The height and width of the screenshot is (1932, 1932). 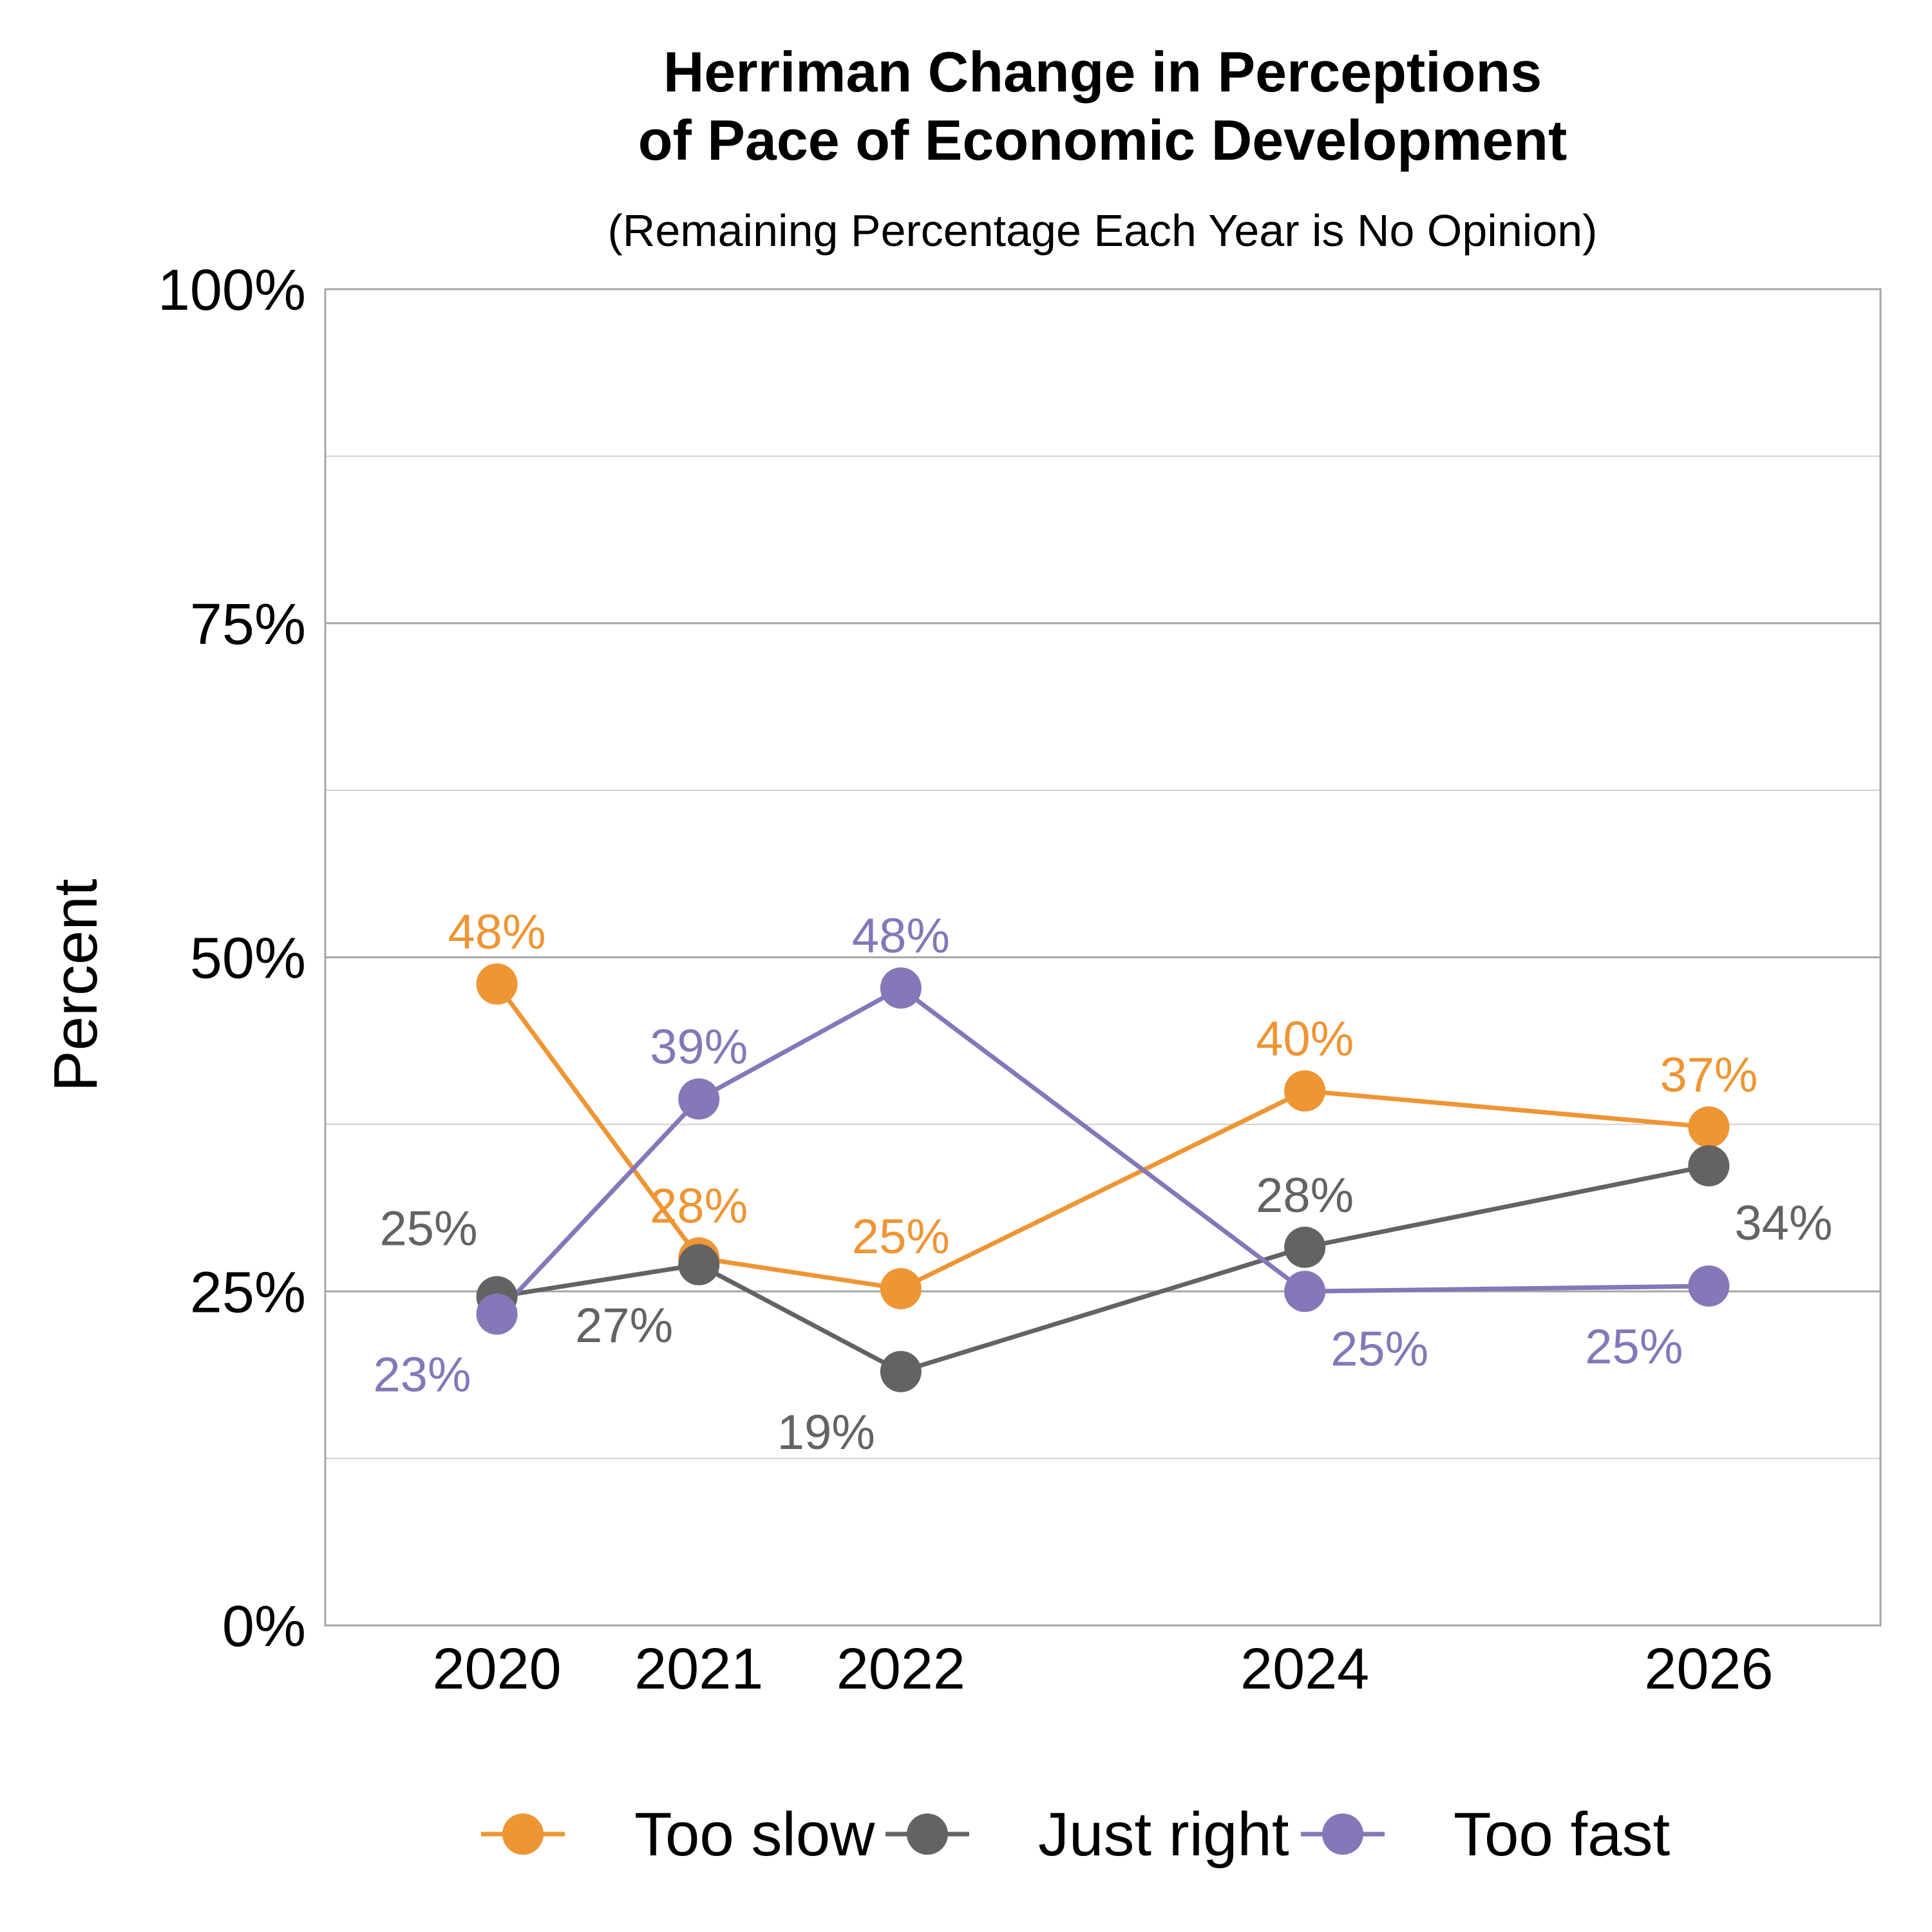 I want to click on y-tick-label: 50%, so click(x=248, y=959).